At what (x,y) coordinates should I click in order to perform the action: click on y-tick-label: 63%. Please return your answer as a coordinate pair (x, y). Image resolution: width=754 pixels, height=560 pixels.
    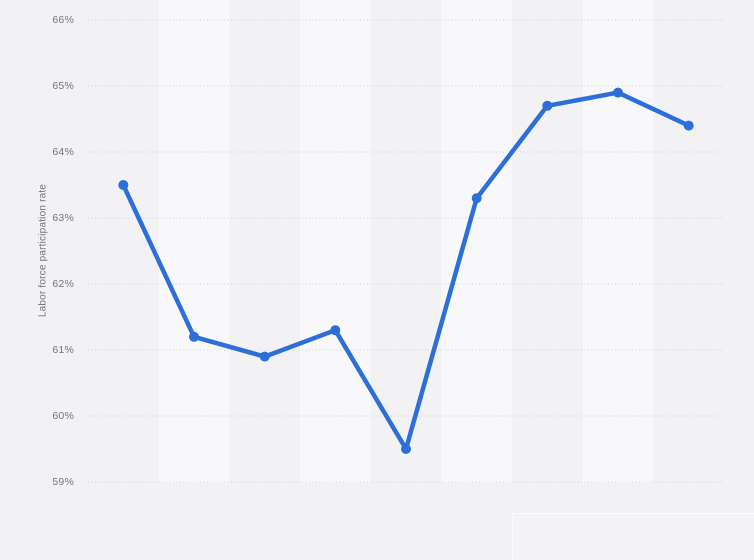
    Looking at the image, I should click on (63, 218).